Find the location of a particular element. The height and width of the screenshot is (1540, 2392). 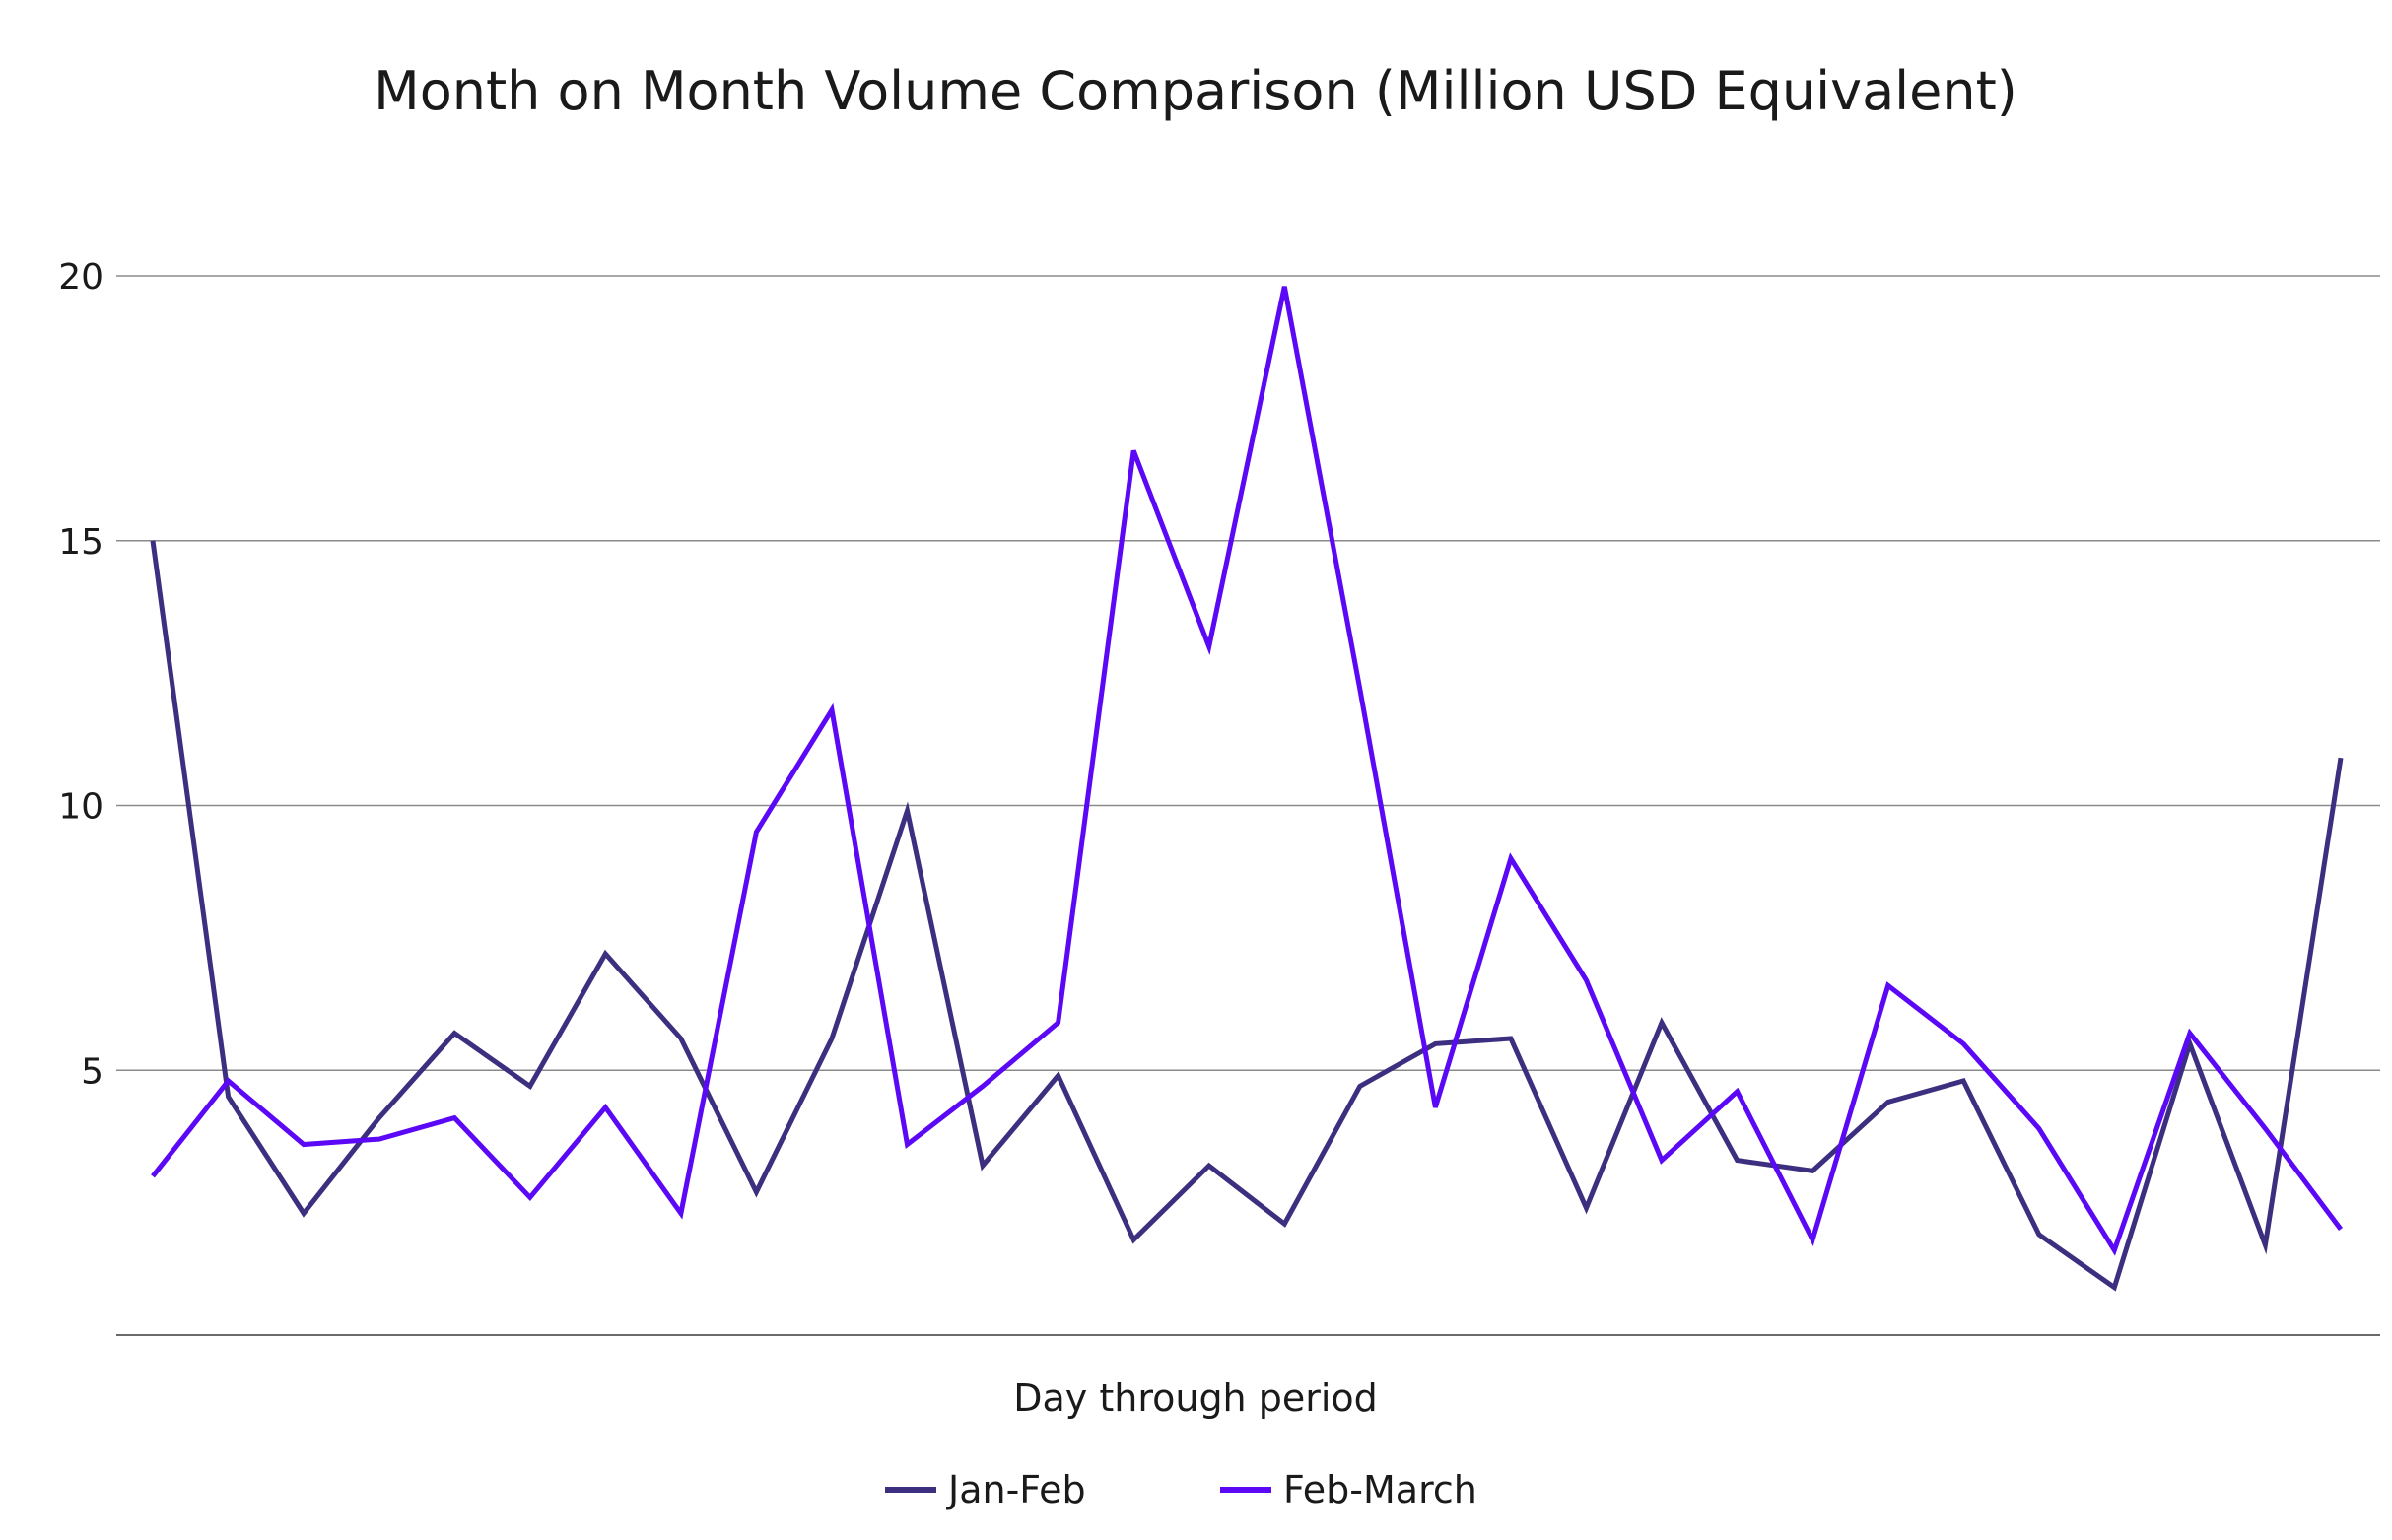

y-axis-ticks: 5 10 15 20 is located at coordinates (81, 675).